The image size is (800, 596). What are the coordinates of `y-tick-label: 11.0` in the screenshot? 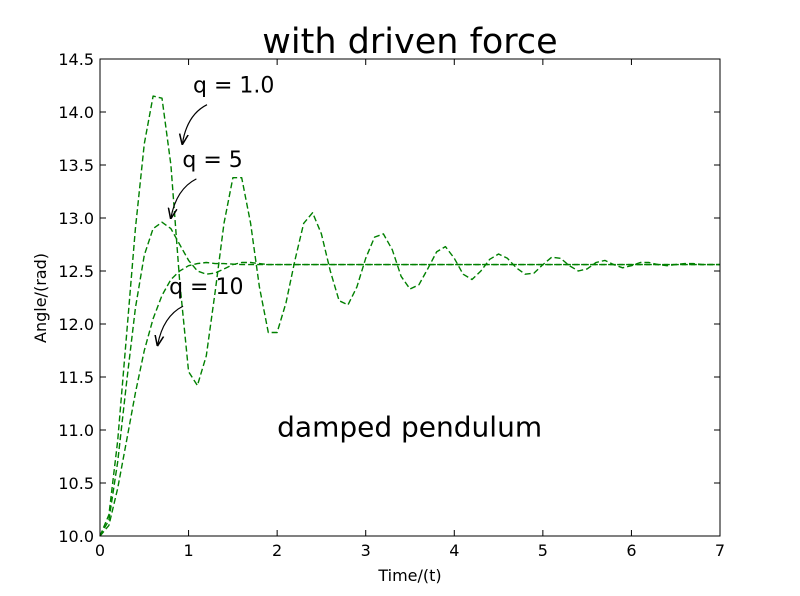 It's located at (76, 430).